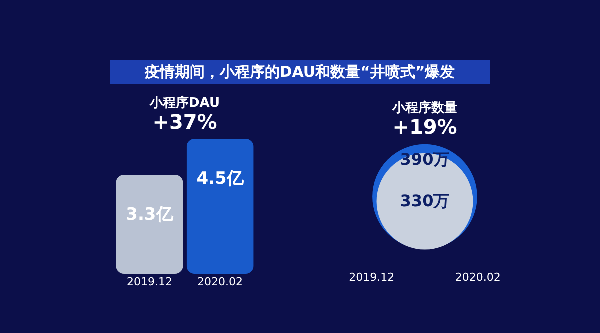 This screenshot has width=600, height=333. Describe the element at coordinates (425, 108) in the screenshot. I see `text: 小程序数量` at that location.